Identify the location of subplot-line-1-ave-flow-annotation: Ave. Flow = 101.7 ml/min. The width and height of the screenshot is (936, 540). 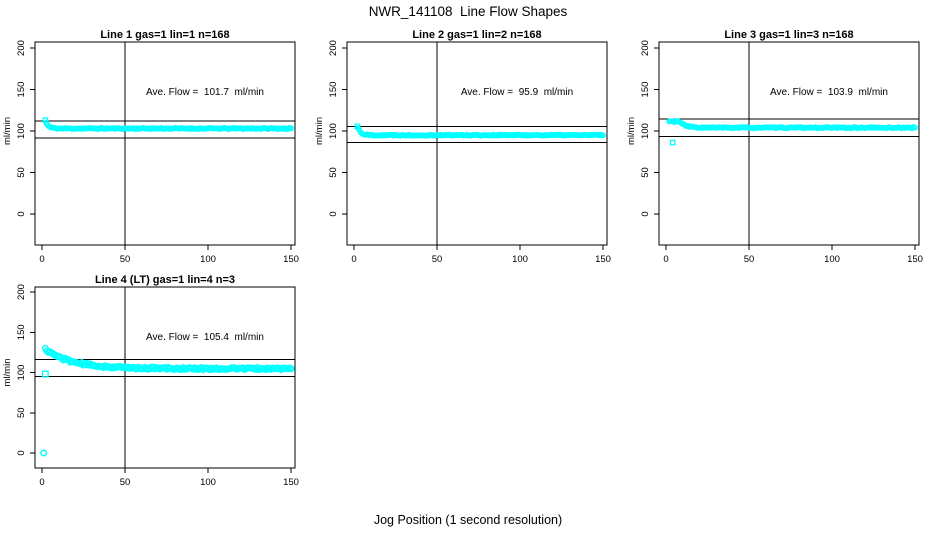
(205, 92).